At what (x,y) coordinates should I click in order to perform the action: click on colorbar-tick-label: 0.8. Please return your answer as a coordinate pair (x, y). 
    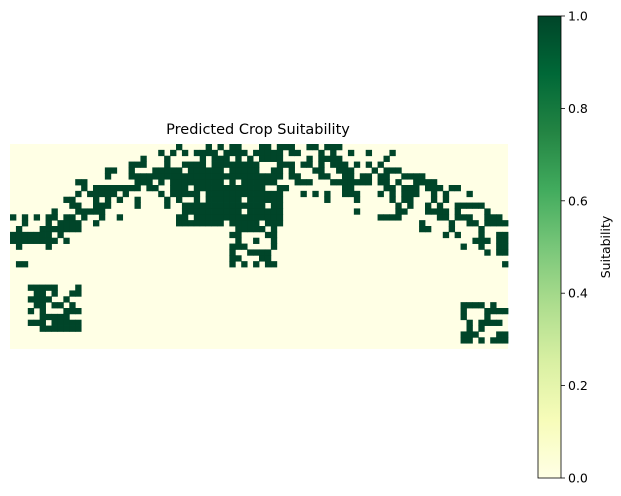
    Looking at the image, I should click on (578, 108).